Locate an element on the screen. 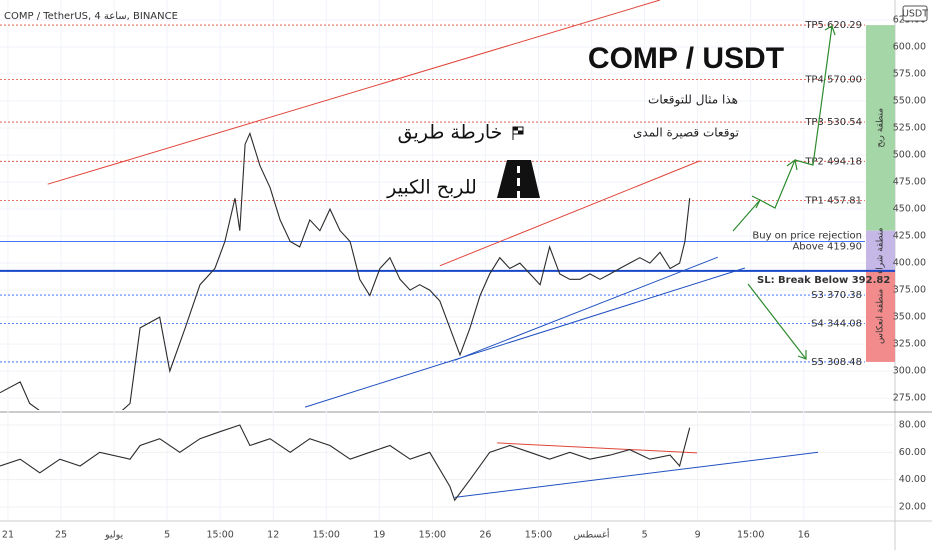 The image size is (932, 550). x-tick-label: 16 is located at coordinates (804, 535).